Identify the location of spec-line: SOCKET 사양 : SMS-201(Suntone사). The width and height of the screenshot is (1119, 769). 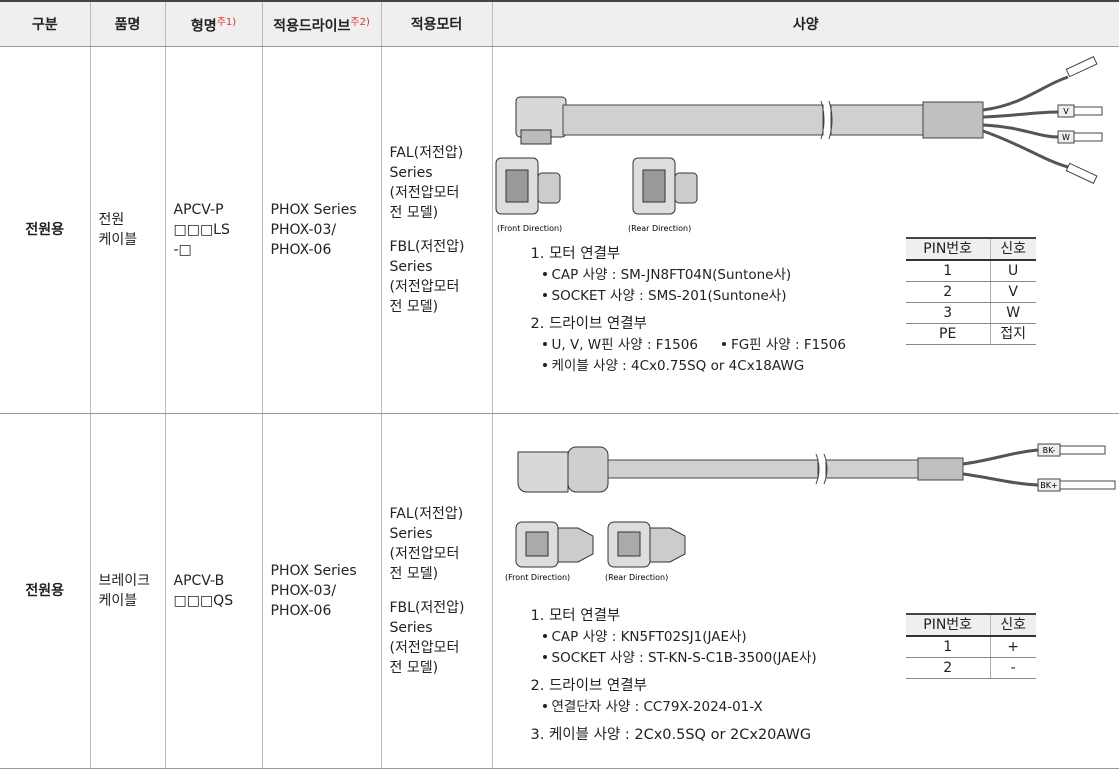
(688, 296).